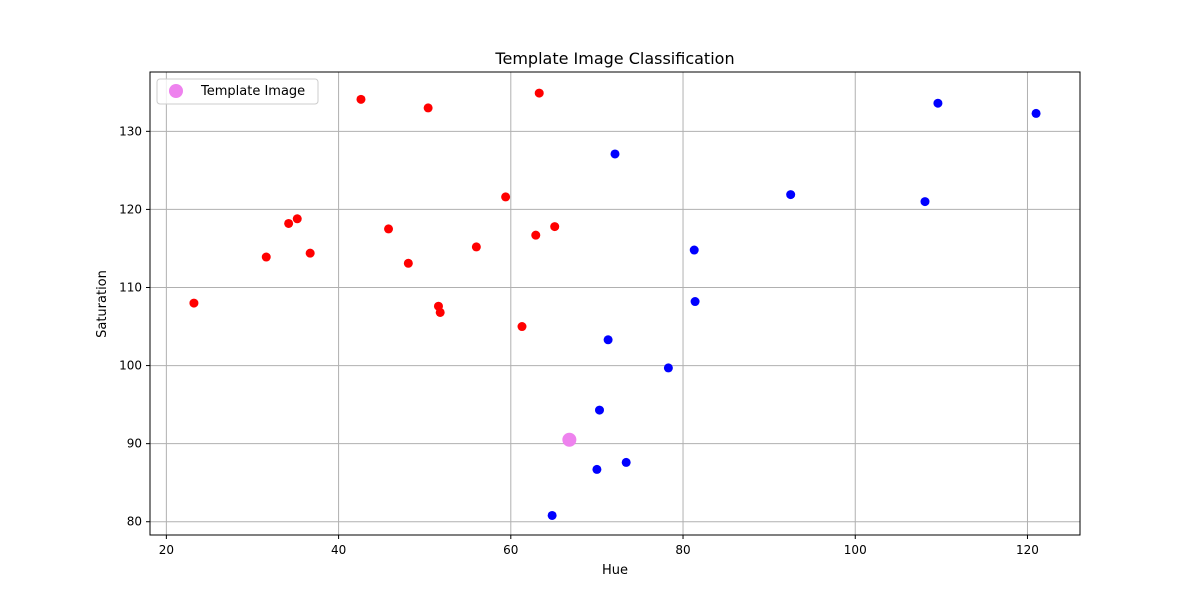 The width and height of the screenshot is (1200, 600). I want to click on legend-box, so click(237, 91).